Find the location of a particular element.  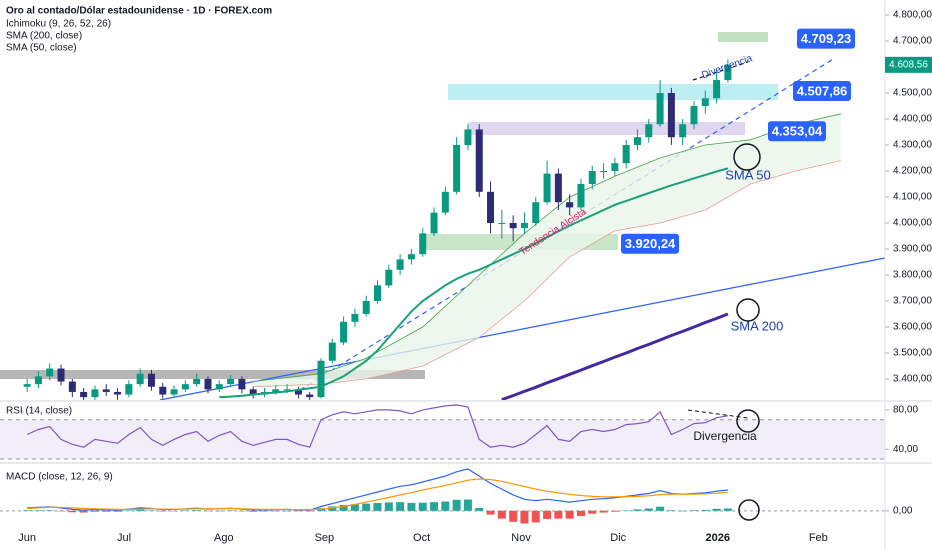

y-tick-label: 4.300,00 is located at coordinates (912, 145).